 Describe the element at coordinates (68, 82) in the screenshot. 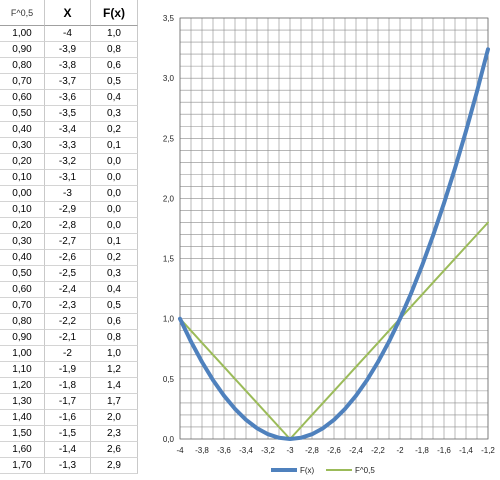

I see `cell-x: -3,7` at that location.